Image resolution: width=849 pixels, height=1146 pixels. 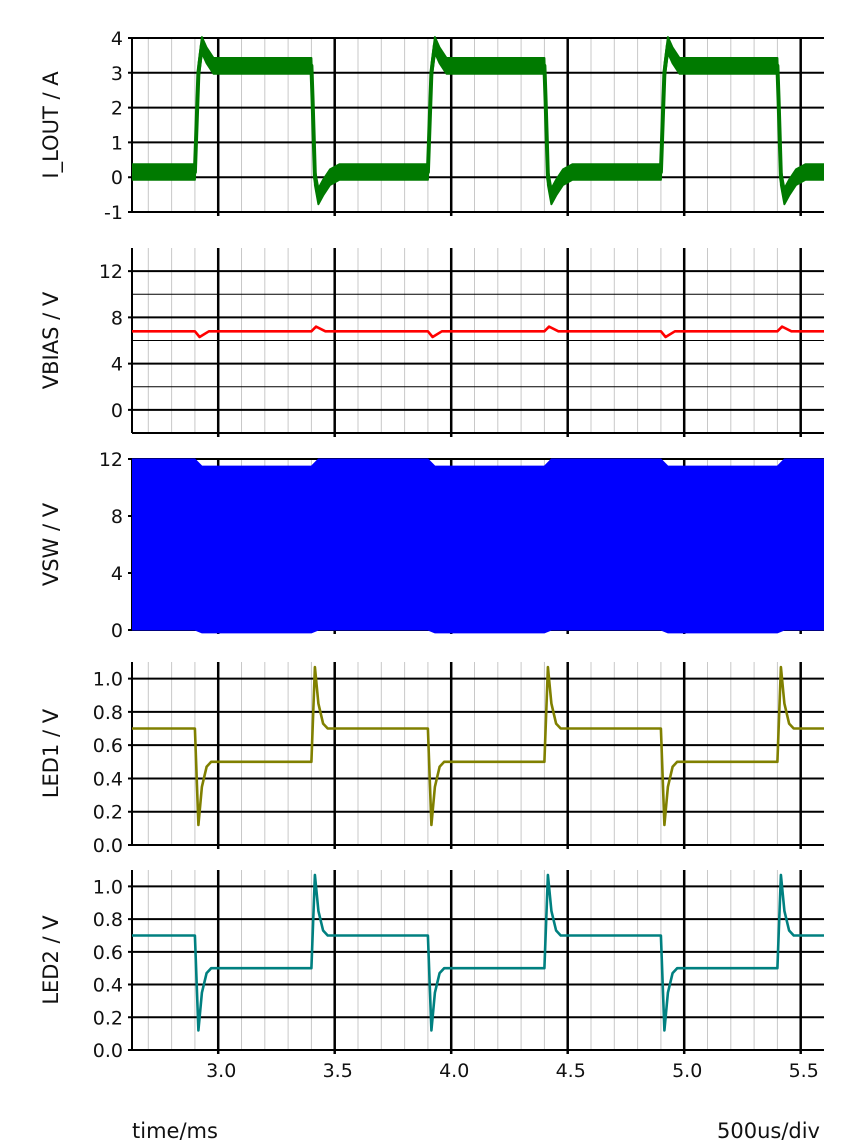 What do you see at coordinates (113, 213) in the screenshot?
I see `y-tick-label: -1` at bounding box center [113, 213].